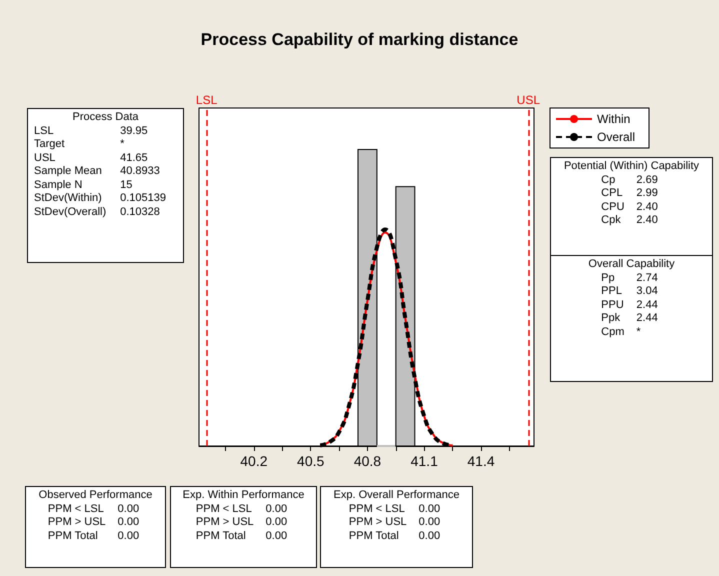 This screenshot has width=719, height=576. I want to click on x-tick-label: 40.2, so click(254, 461).